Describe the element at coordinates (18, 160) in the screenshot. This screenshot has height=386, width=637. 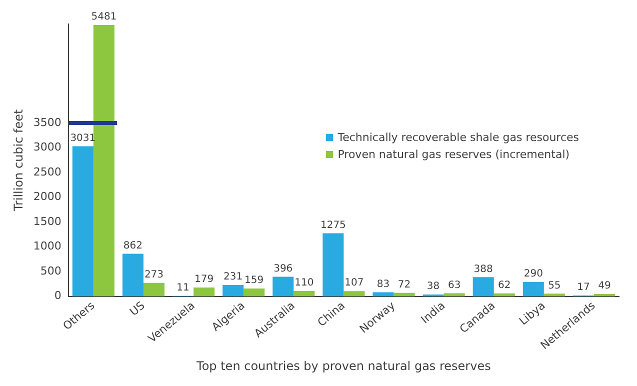
I see `y-axis-title: Trillion cubic feet` at that location.